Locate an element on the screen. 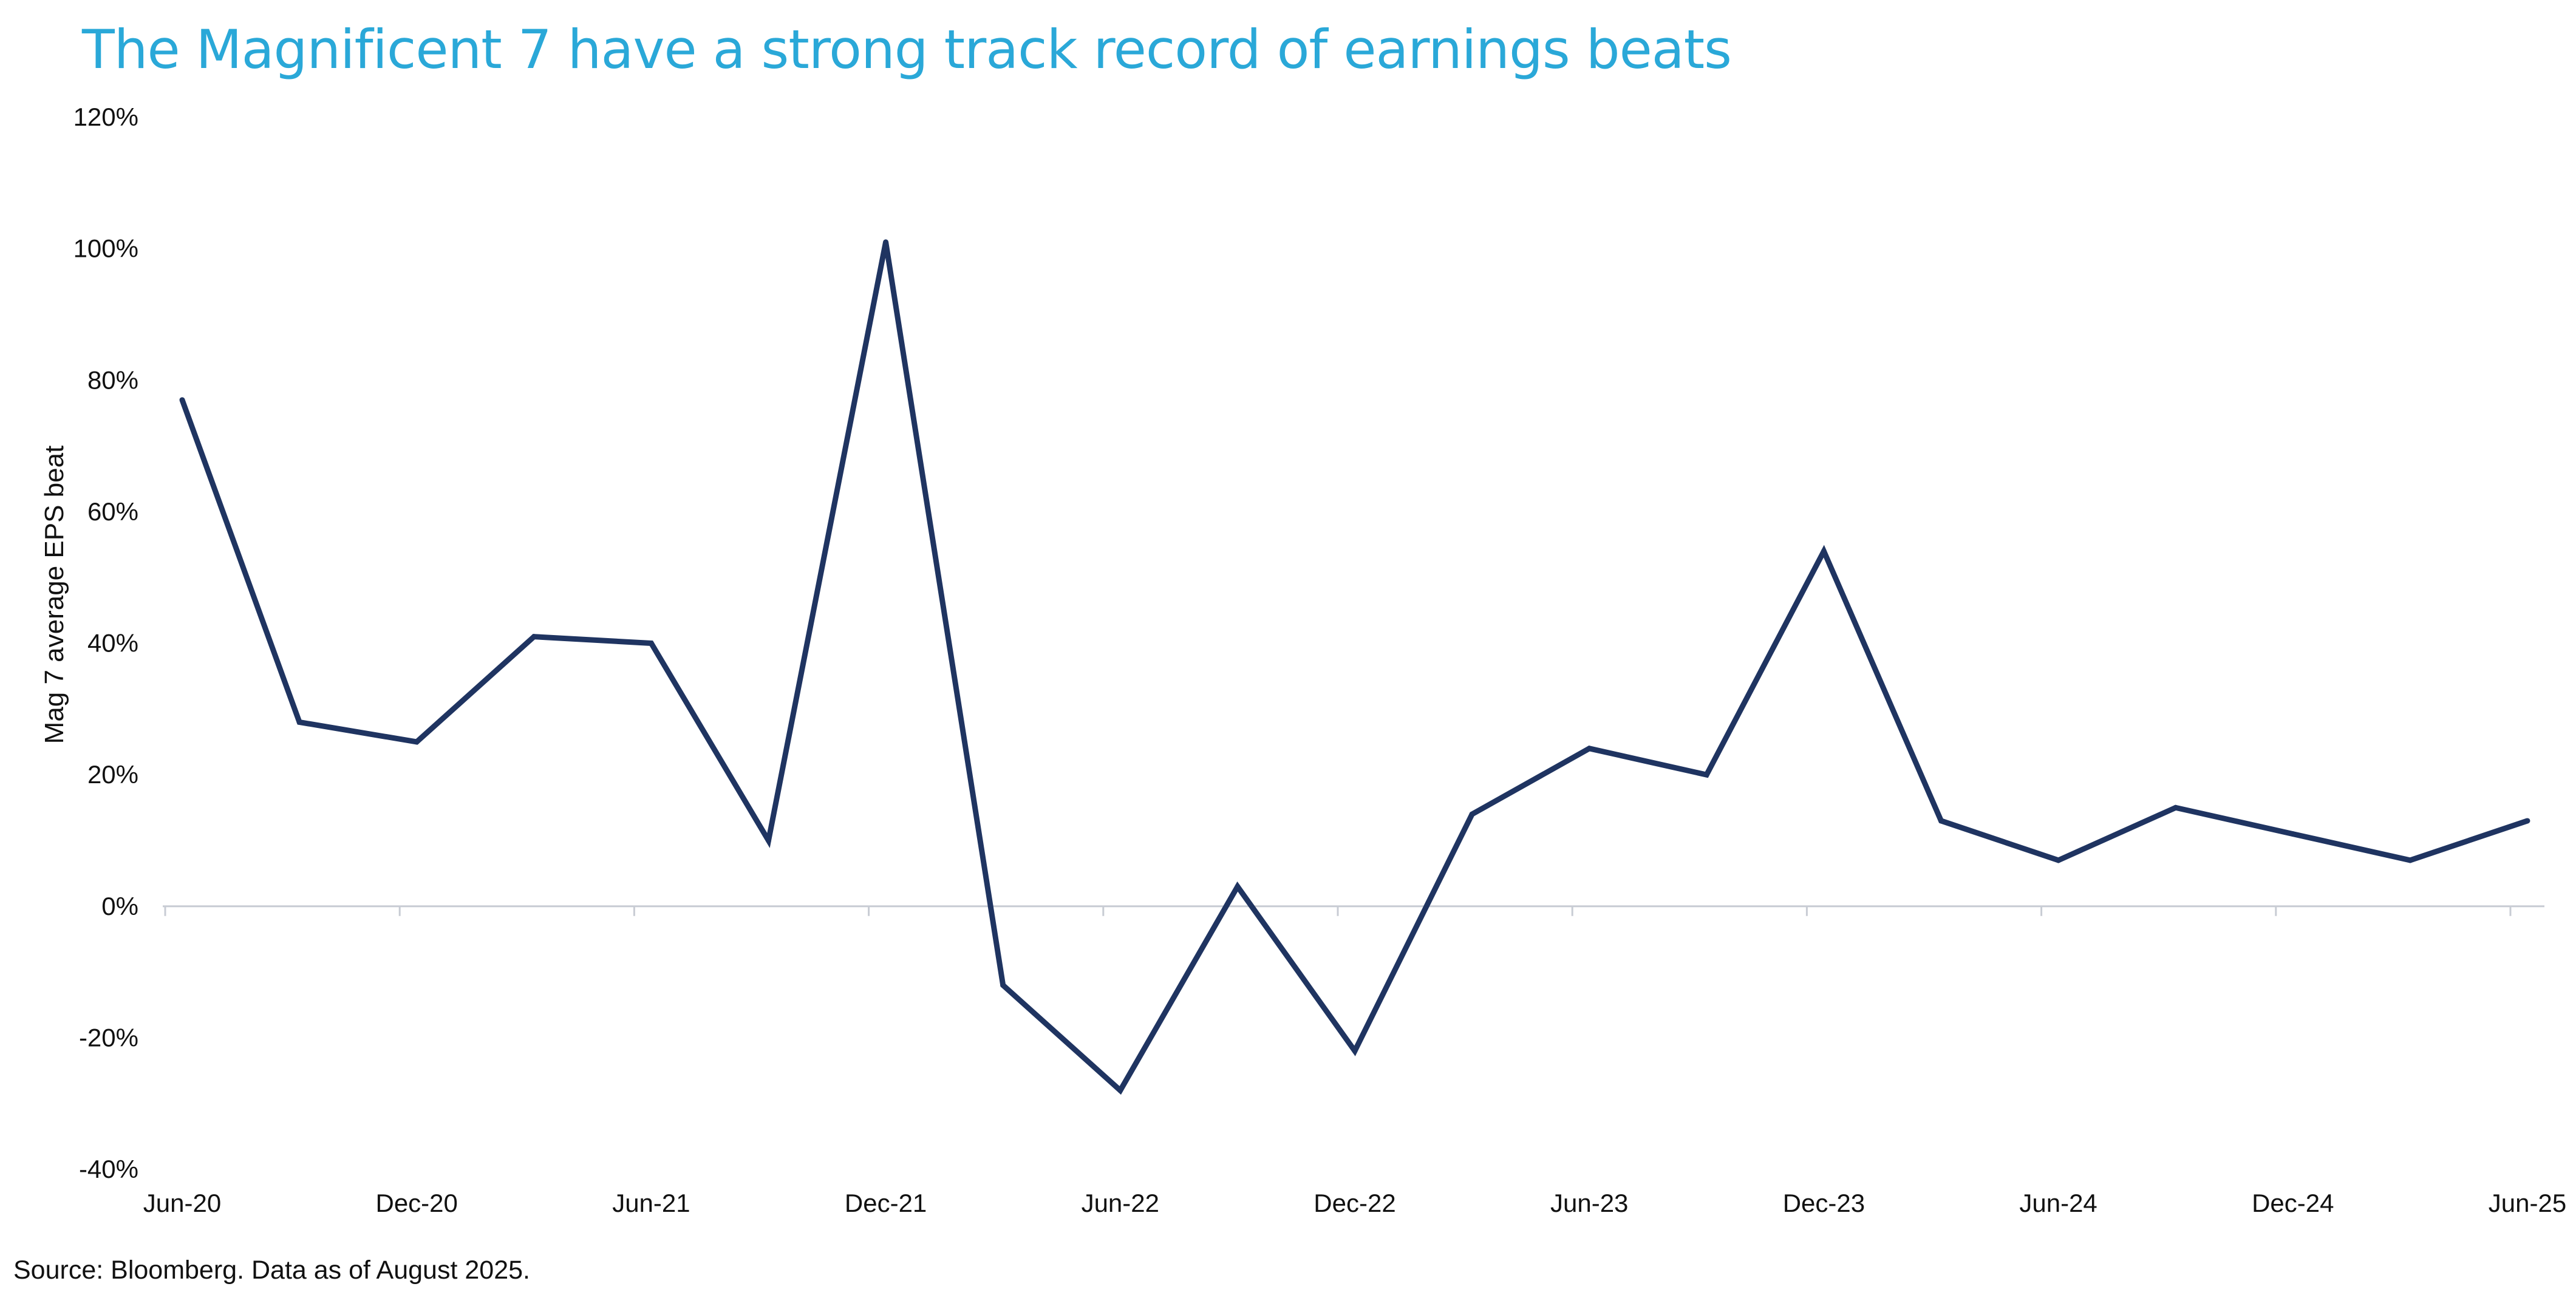  x-tick-label: Jun-22 is located at coordinates (1120, 1203).